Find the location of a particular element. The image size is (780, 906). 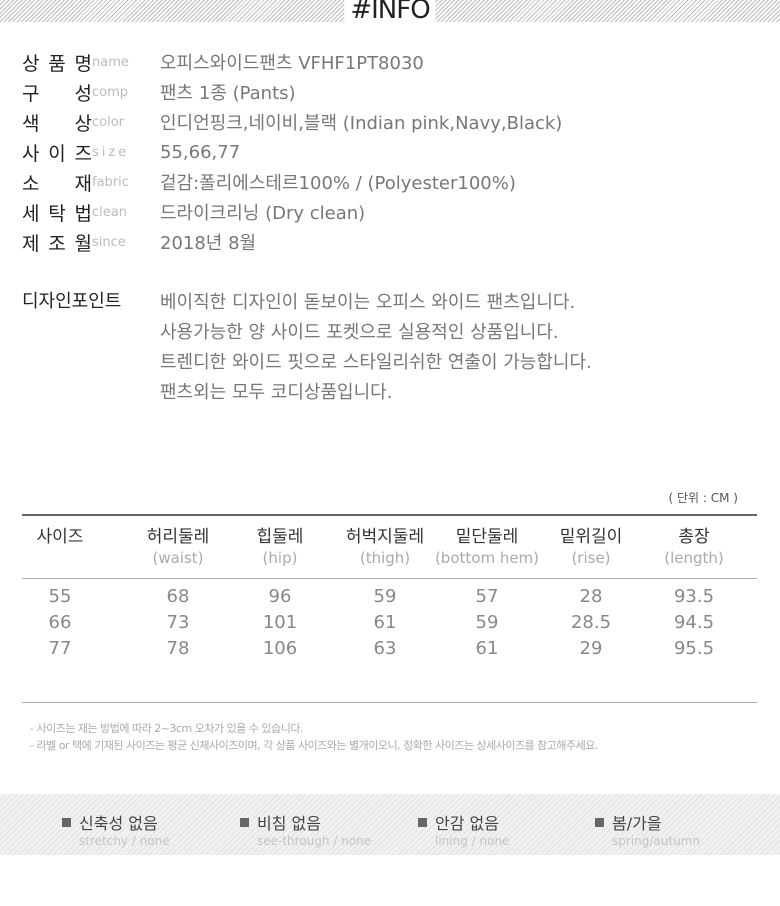

table-cell: 68 is located at coordinates (178, 596).